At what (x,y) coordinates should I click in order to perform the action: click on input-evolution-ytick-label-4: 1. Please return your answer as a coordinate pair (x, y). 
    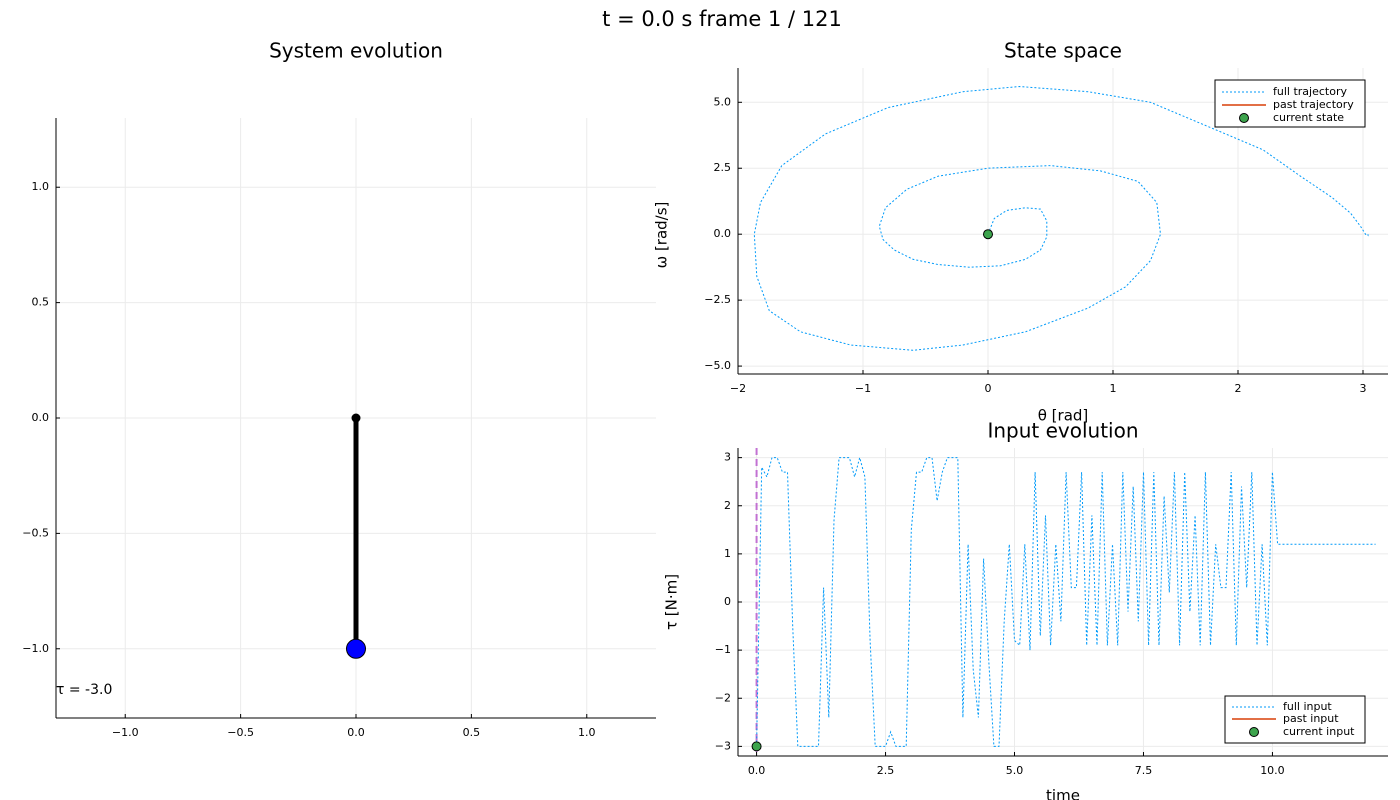
    Looking at the image, I should click on (727, 553).